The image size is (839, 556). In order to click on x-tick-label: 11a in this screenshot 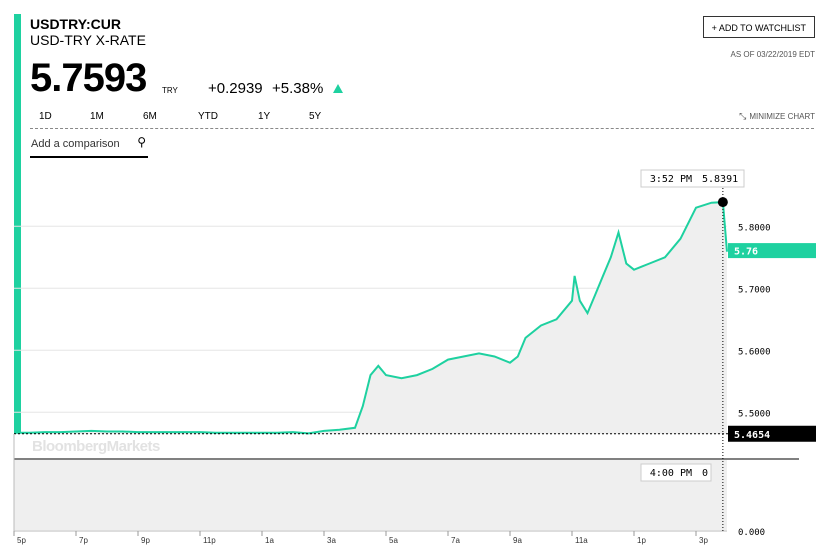, I will do `click(581, 540)`.